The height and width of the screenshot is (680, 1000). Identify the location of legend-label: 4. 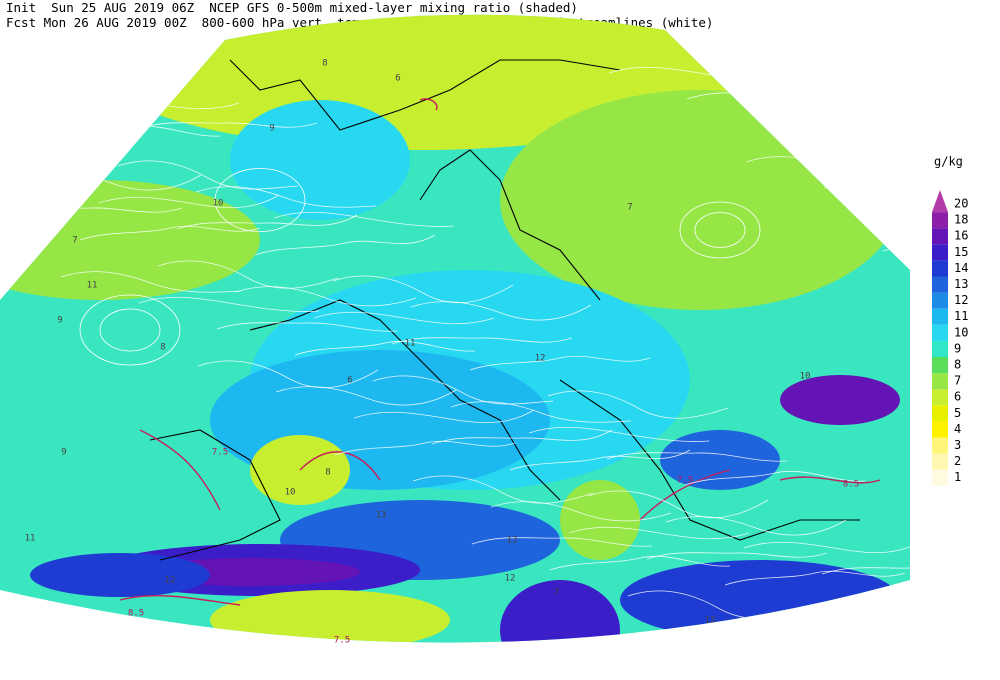
(957, 429).